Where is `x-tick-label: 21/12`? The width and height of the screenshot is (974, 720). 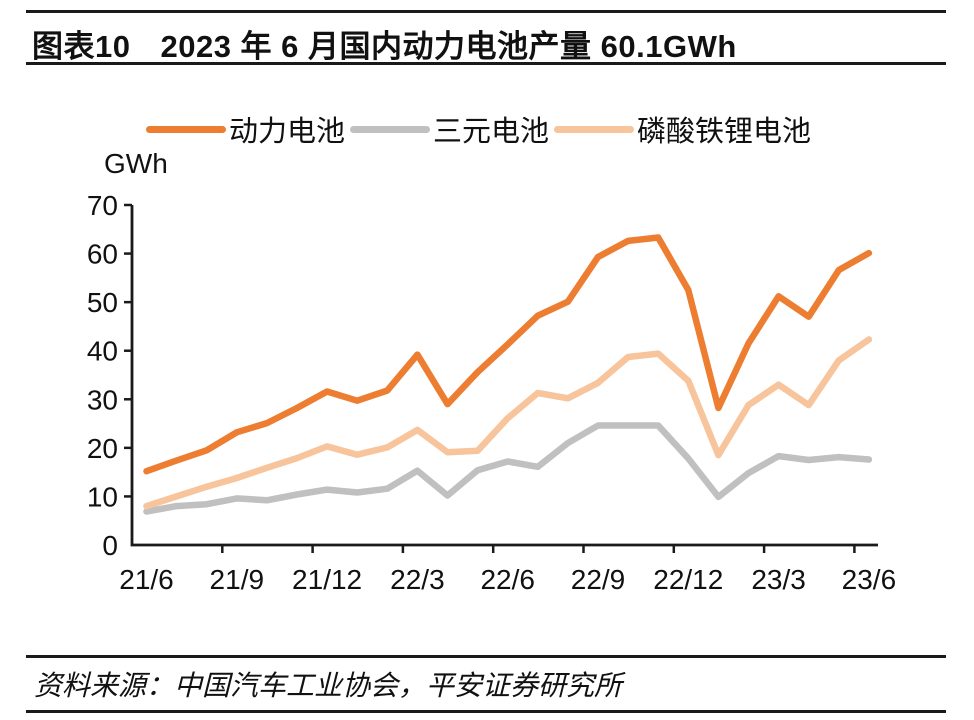
x-tick-label: 21/12 is located at coordinates (327, 579).